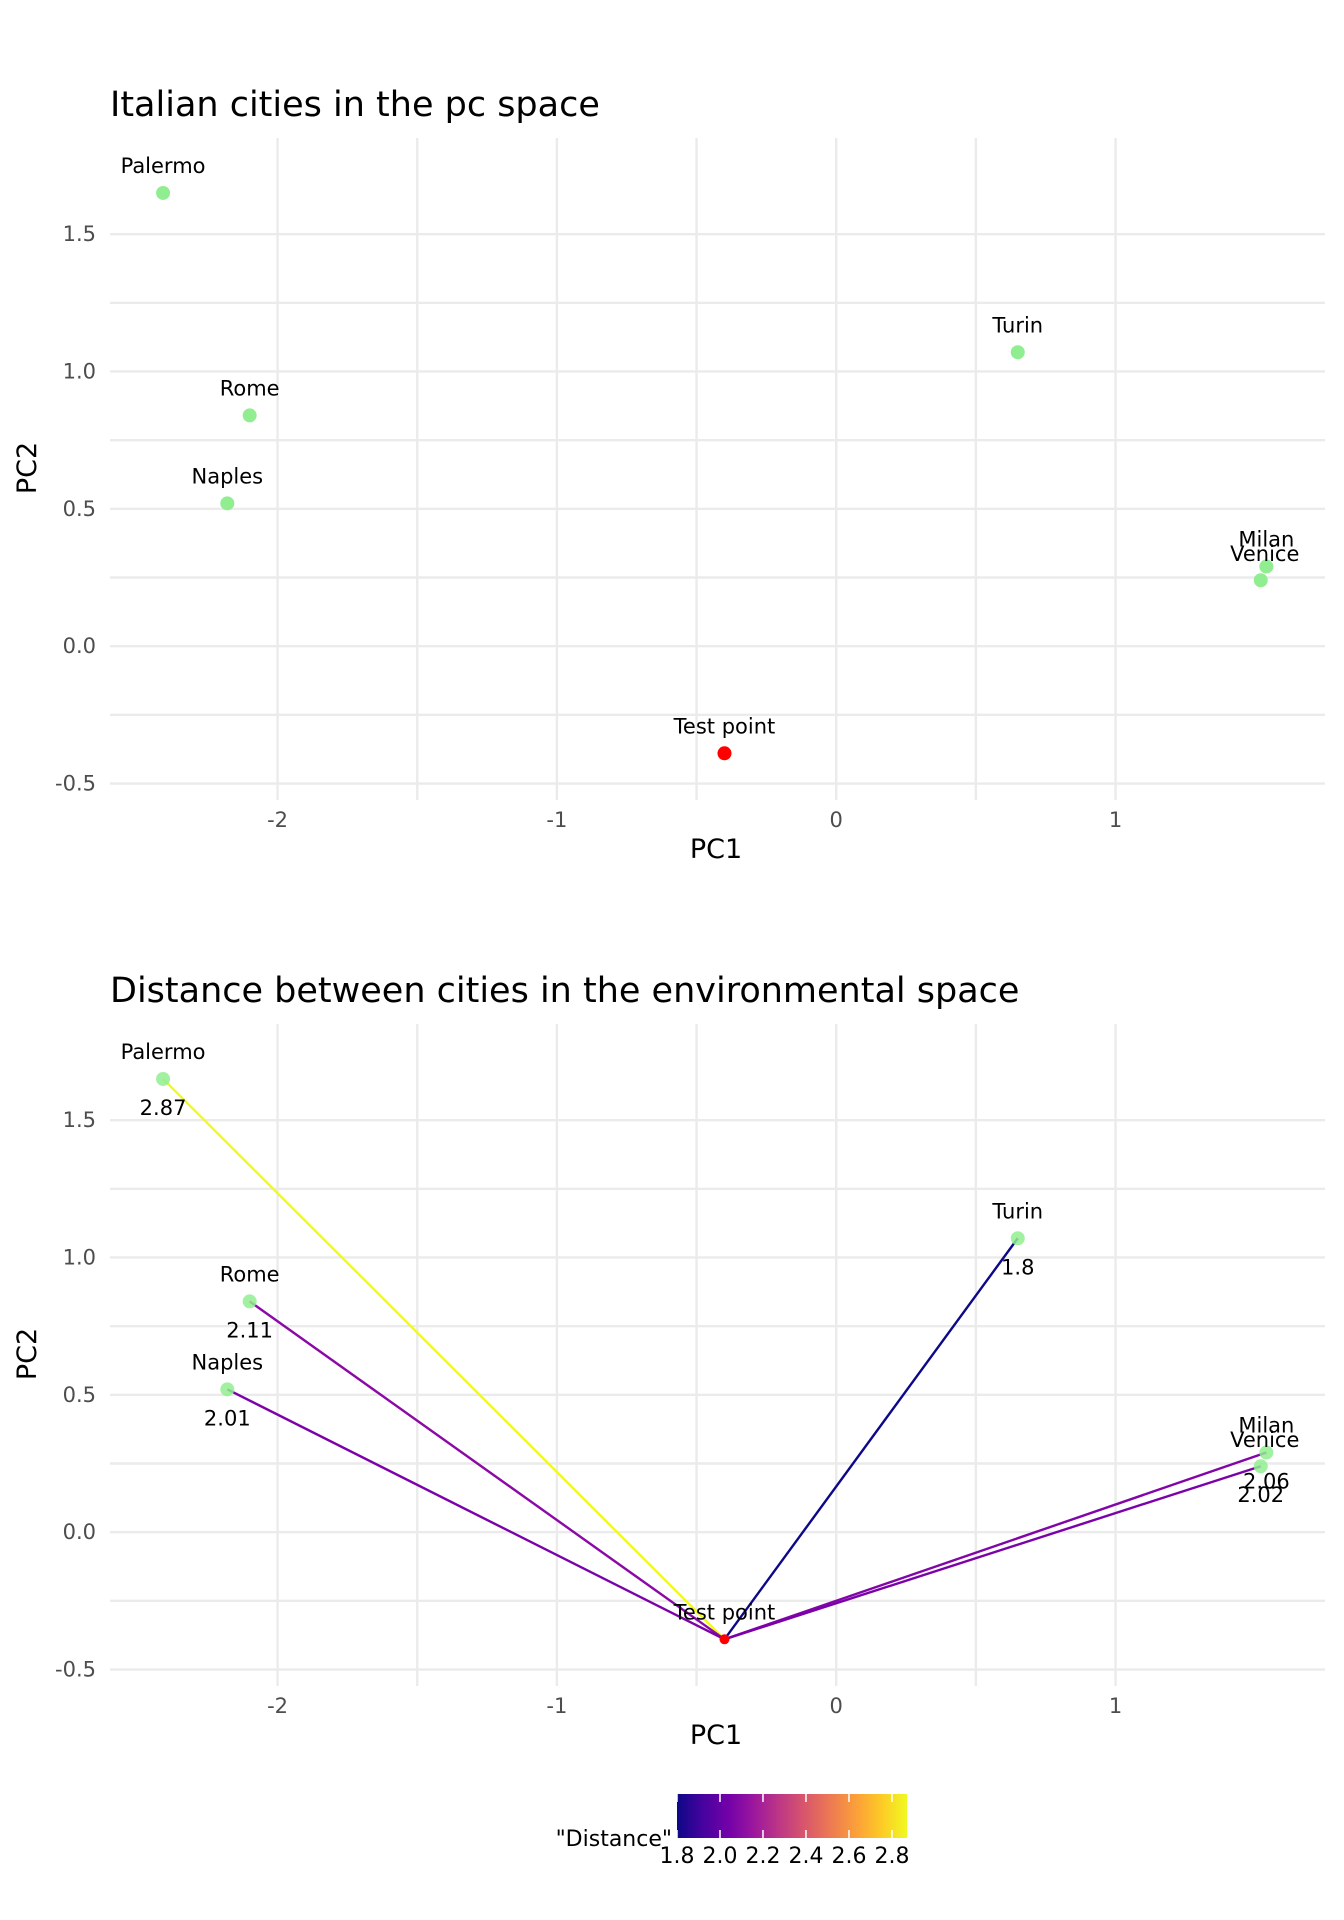 The height and width of the screenshot is (1920, 1344). Describe the element at coordinates (163, 1108) in the screenshot. I see `distance-label: 2.87` at that location.